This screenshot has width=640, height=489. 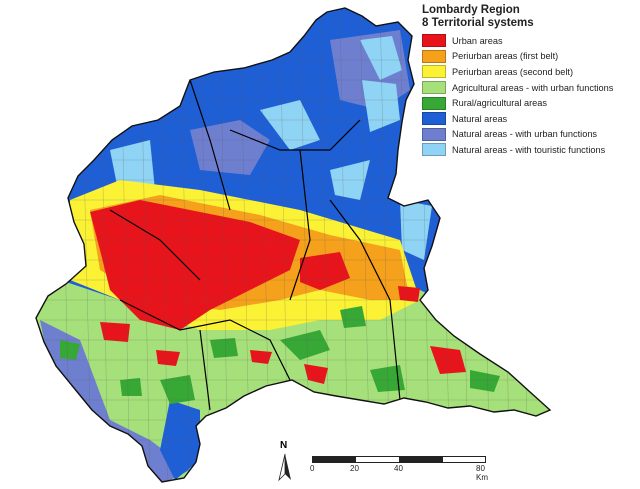 What do you see at coordinates (513, 71) in the screenshot?
I see `legend-label: Periurban areas (second belt)` at bounding box center [513, 71].